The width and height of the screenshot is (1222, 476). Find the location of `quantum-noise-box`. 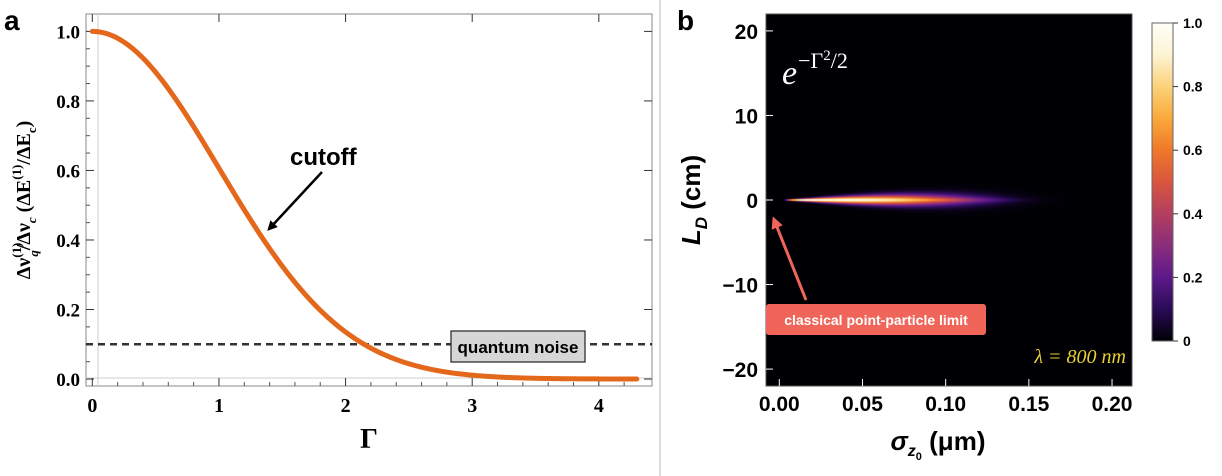

quantum-noise-box is located at coordinates (518, 346).